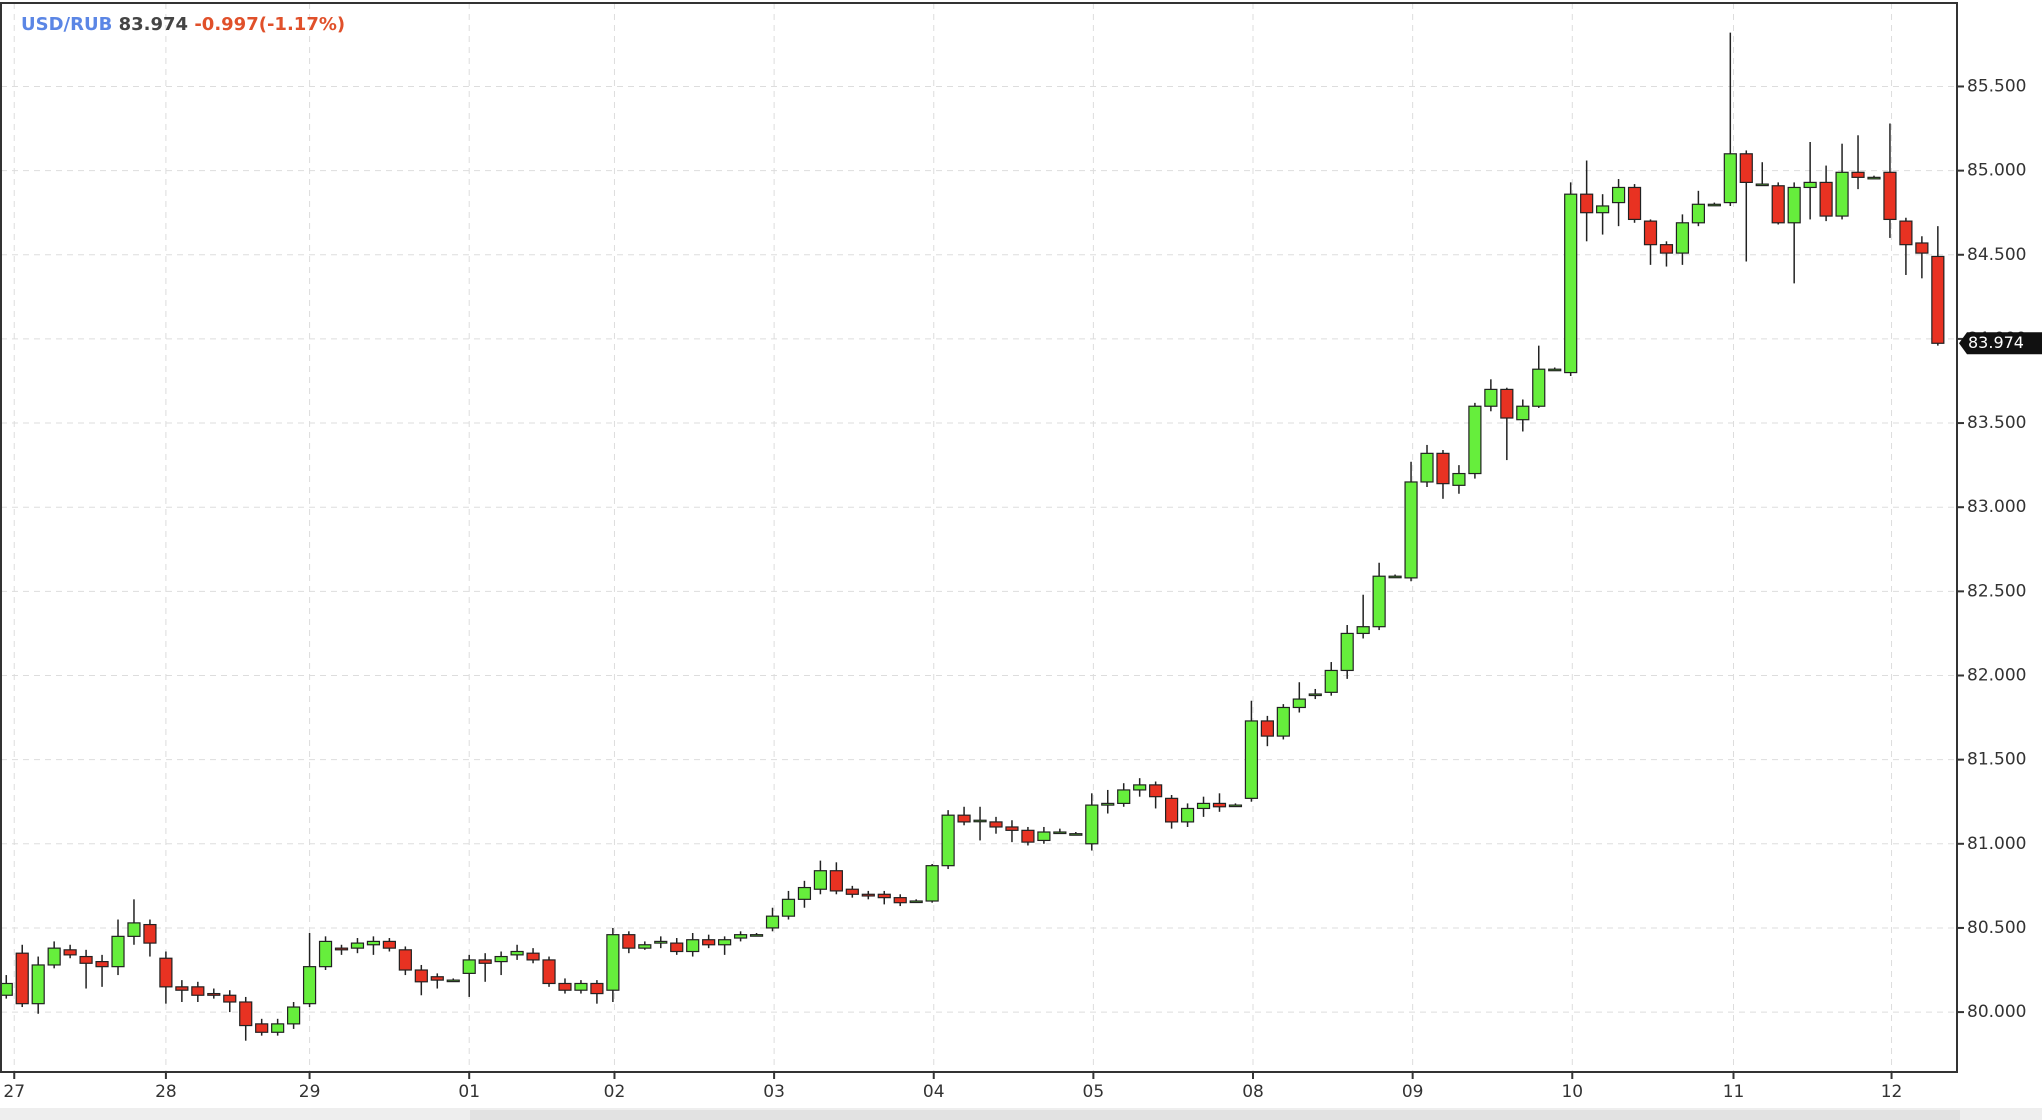 The width and height of the screenshot is (2042, 1120). What do you see at coordinates (934, 1092) in the screenshot?
I see `x-tick-label: 04` at bounding box center [934, 1092].